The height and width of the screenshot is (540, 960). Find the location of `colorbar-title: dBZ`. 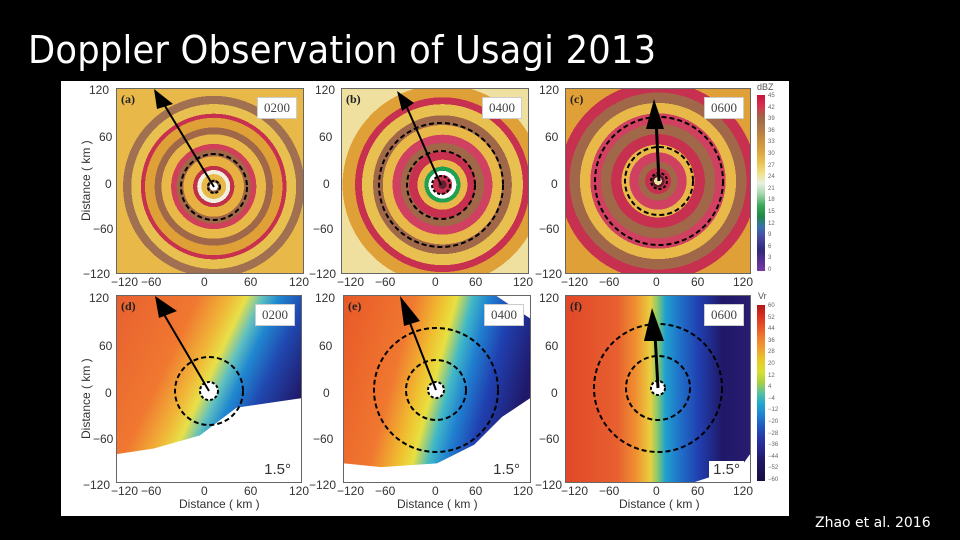

colorbar-title: dBZ is located at coordinates (765, 87).